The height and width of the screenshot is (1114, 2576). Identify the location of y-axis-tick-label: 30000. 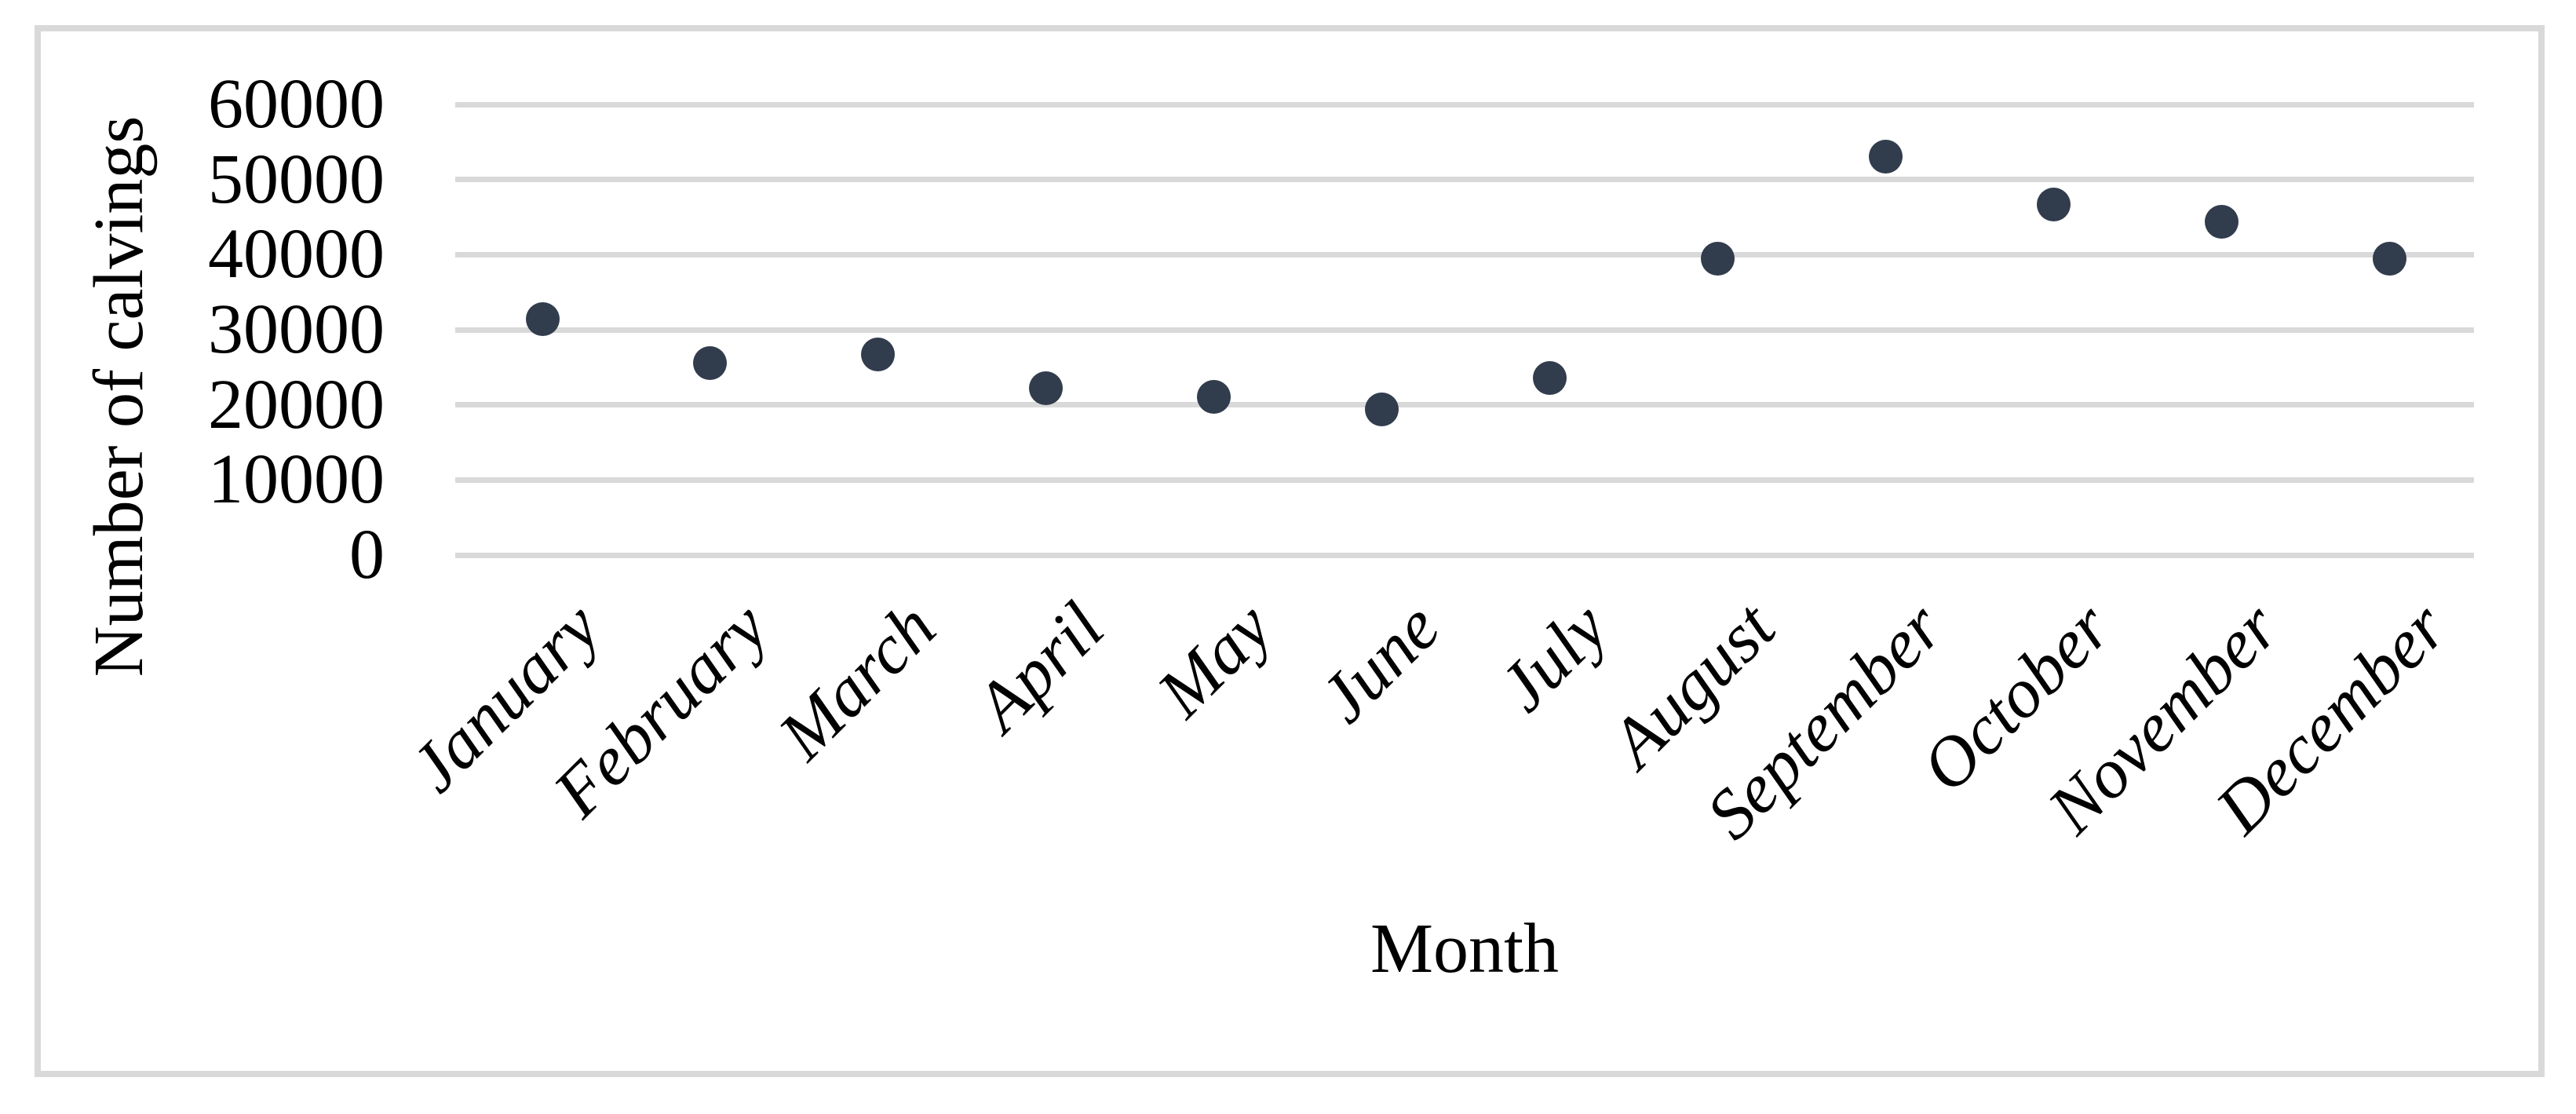
(296, 329).